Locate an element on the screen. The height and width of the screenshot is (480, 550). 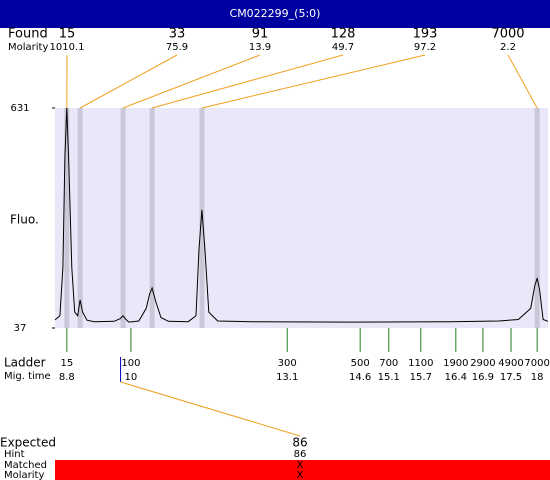
exp-molarity-label: Molarity is located at coordinates (24, 475).